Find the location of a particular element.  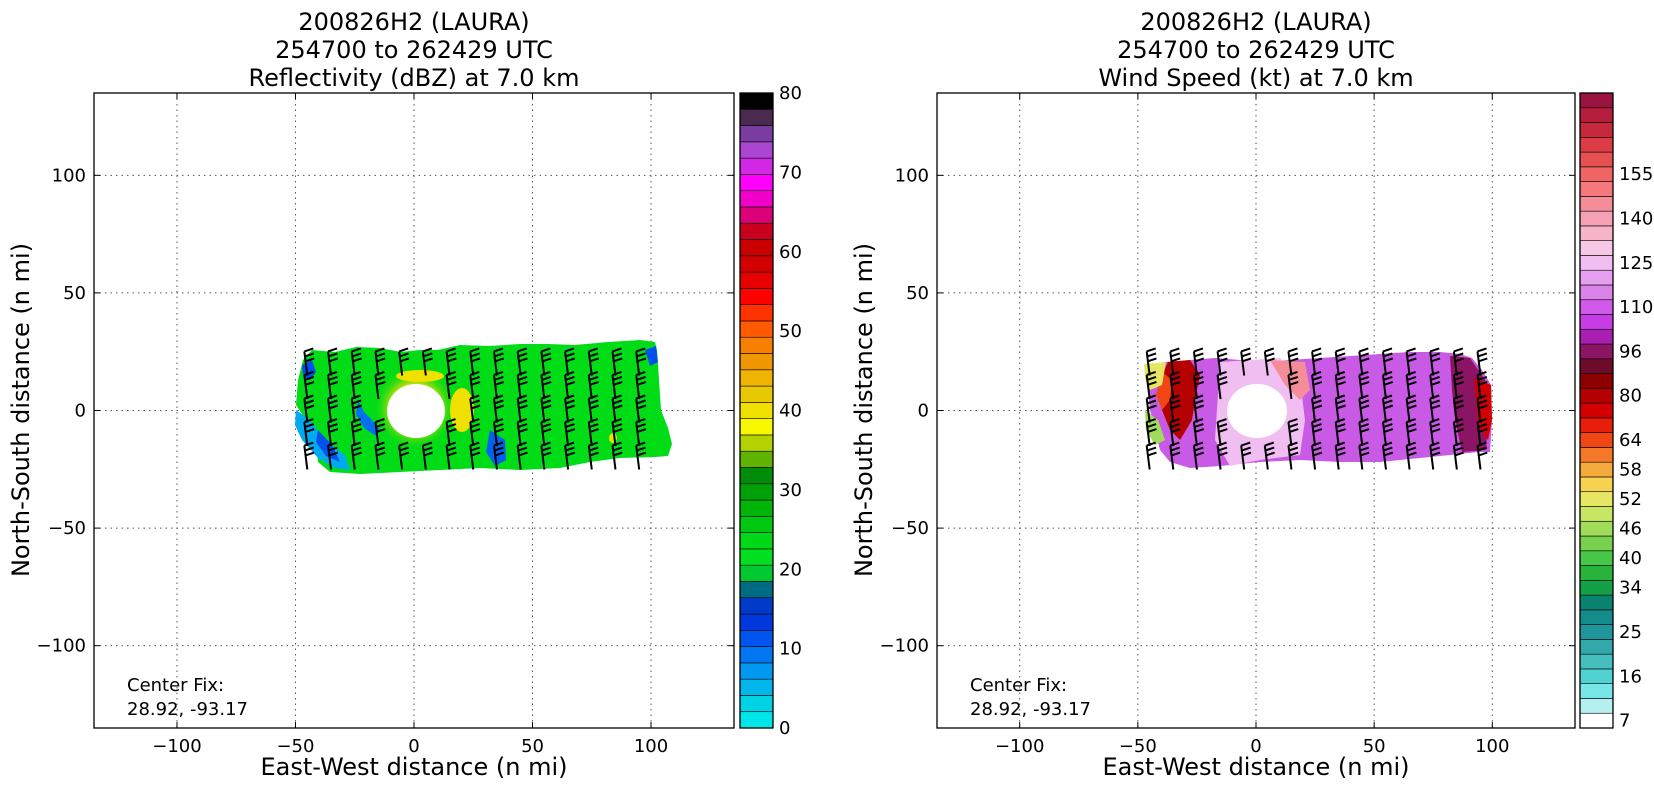

colorbar-tick-label: 40 is located at coordinates (790, 411).